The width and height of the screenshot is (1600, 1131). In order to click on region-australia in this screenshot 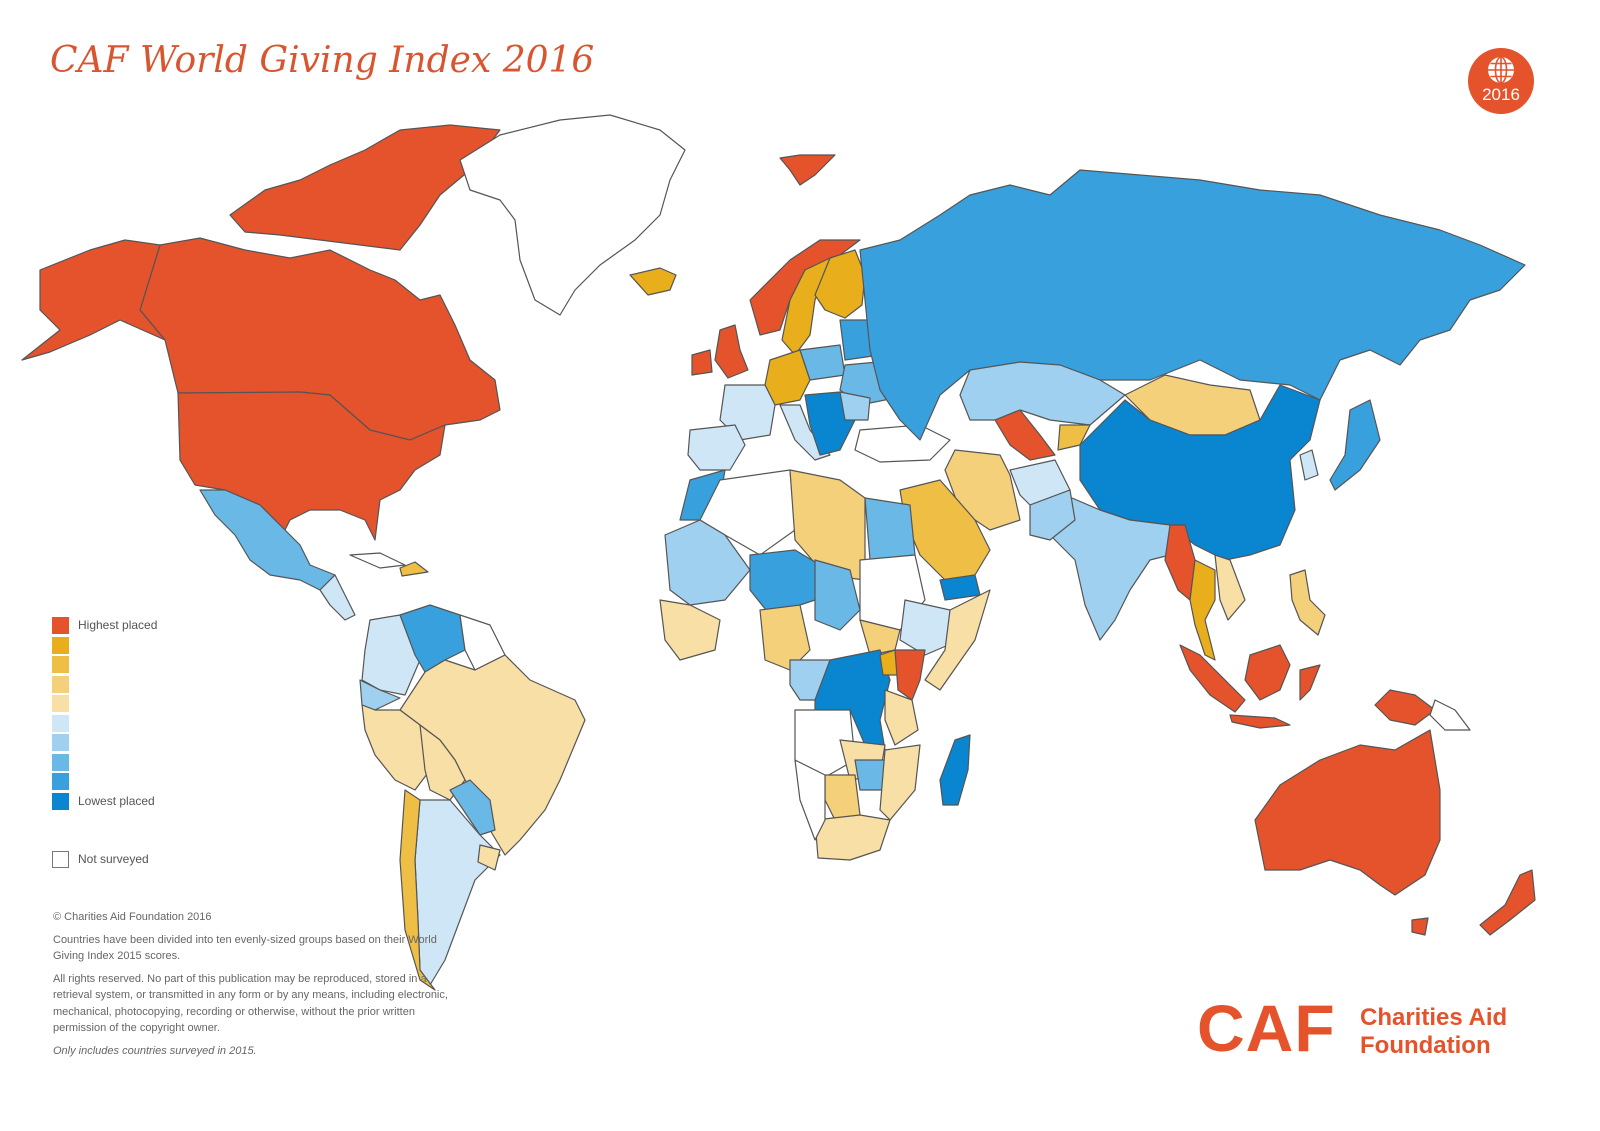, I will do `click(1347, 812)`.